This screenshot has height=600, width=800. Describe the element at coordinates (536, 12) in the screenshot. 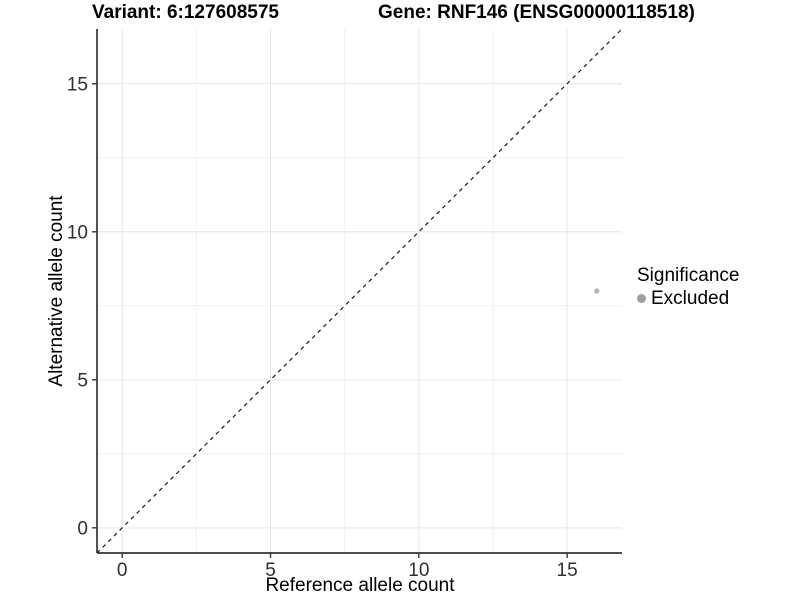

I see `gene-title: Gene: RNF146 (ENSG00000118518)` at that location.